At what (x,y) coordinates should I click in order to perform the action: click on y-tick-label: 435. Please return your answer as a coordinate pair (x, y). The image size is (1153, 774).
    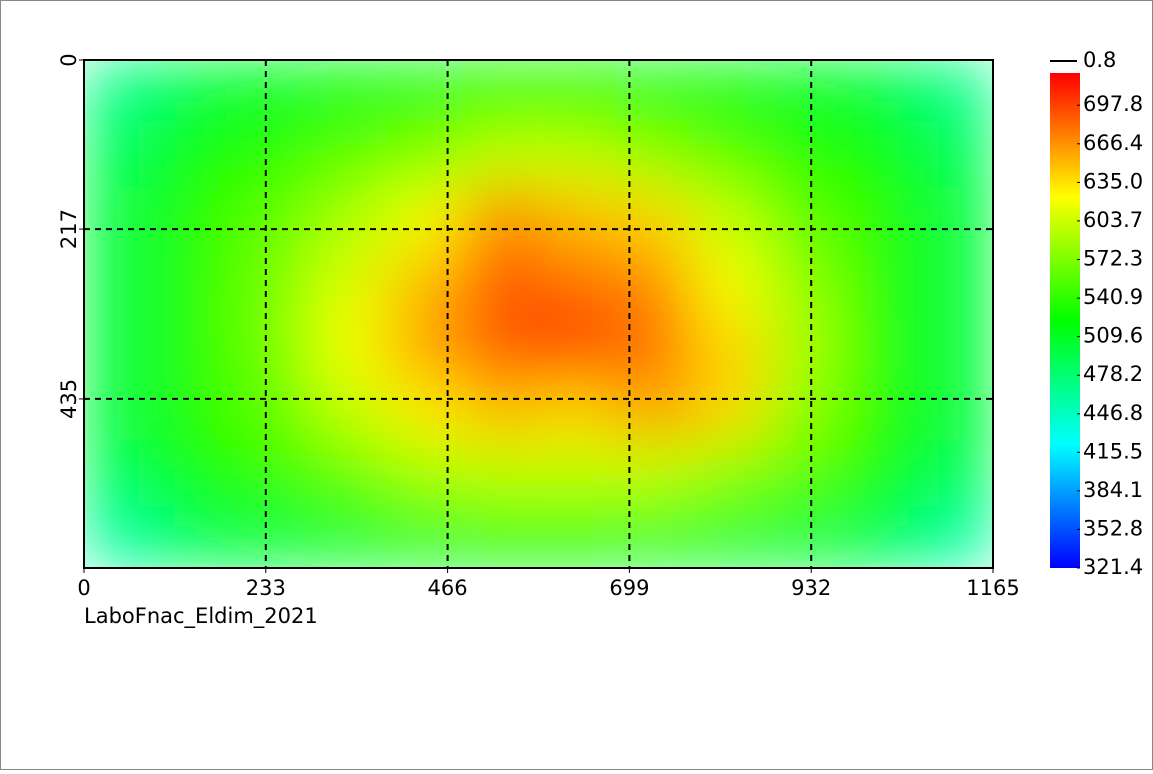
    Looking at the image, I should click on (69, 399).